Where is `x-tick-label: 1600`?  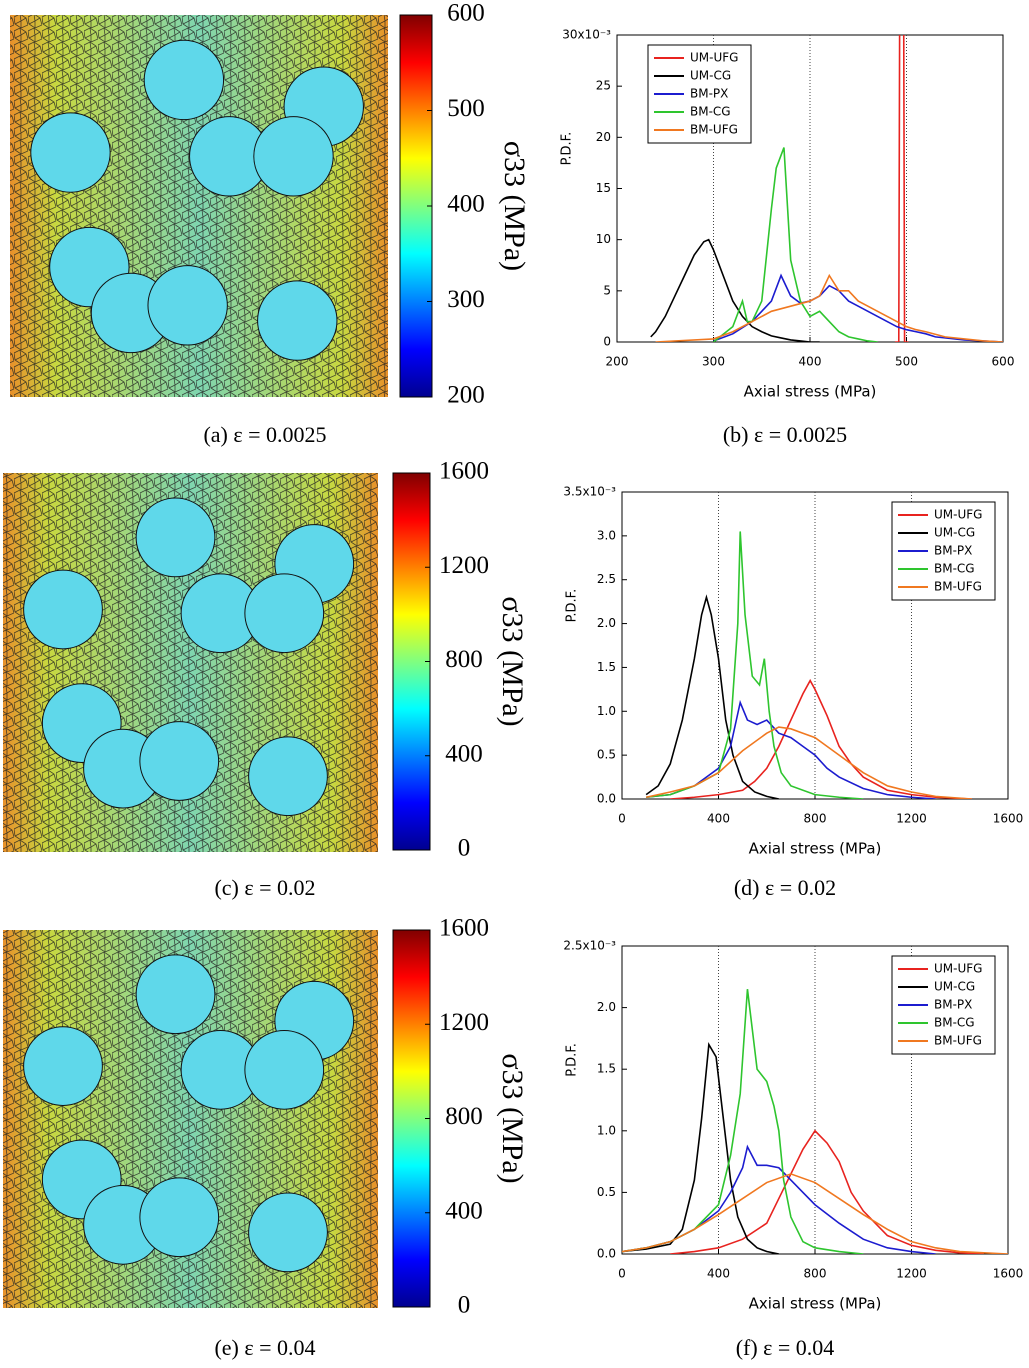
x-tick-label: 1600 is located at coordinates (1008, 1274).